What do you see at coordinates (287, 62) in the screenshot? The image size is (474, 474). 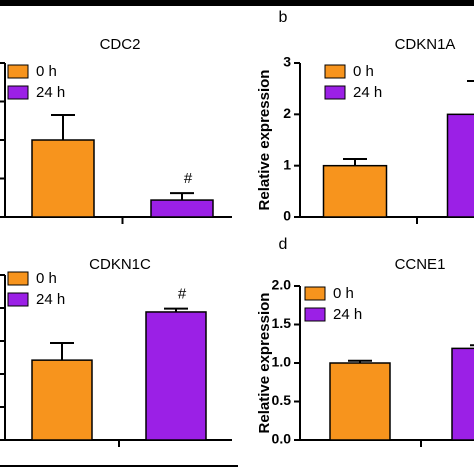 I see `y-tick-label: 3` at bounding box center [287, 62].